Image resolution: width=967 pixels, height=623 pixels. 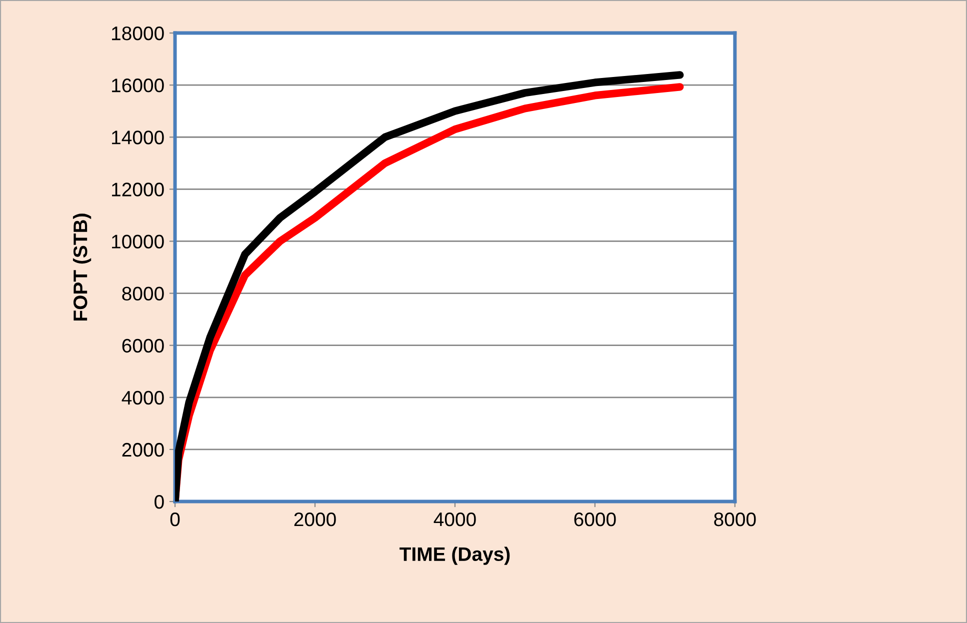 I want to click on x-tick-label: 0, so click(x=175, y=519).